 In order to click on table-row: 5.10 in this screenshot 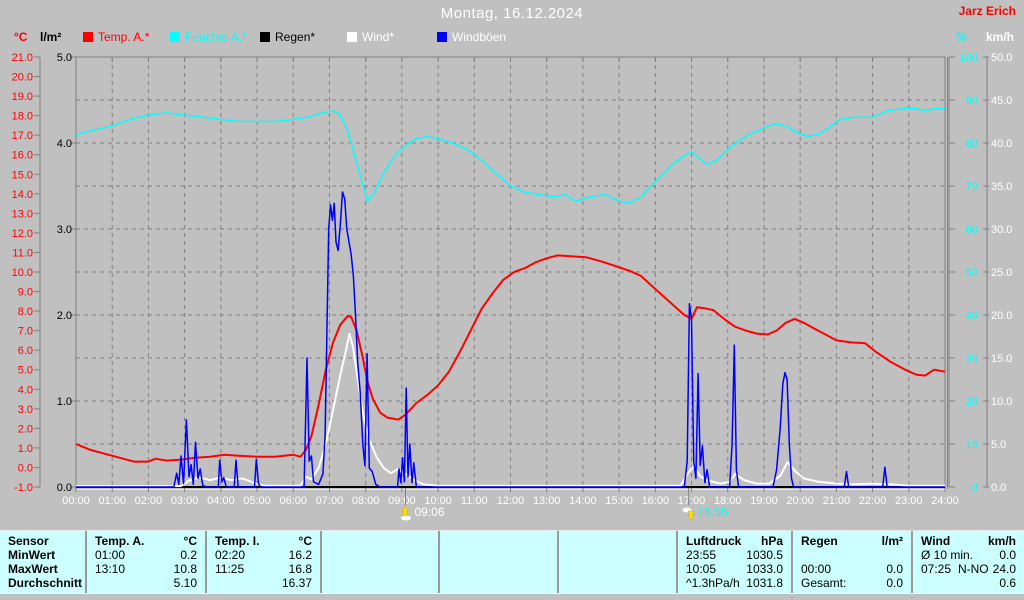, I will do `click(185, 583)`.